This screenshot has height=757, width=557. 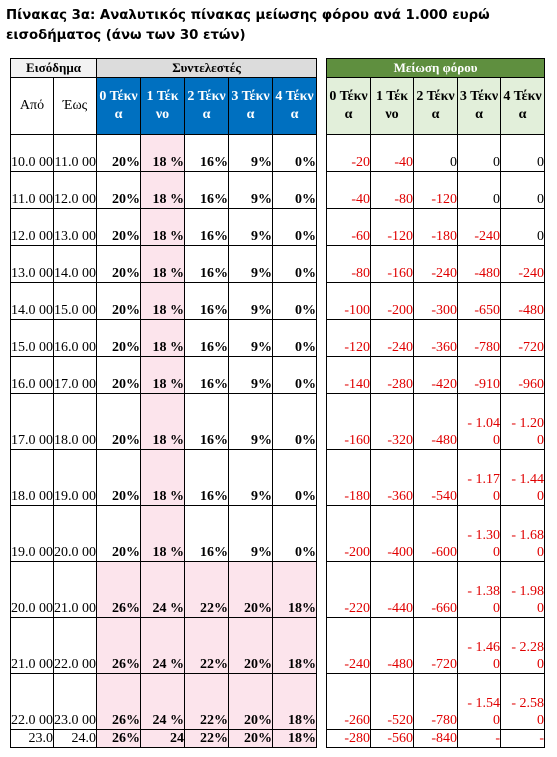 What do you see at coordinates (348, 106) in the screenshot?
I see `reduction-col-header-0: 0 Τέκν α` at bounding box center [348, 106].